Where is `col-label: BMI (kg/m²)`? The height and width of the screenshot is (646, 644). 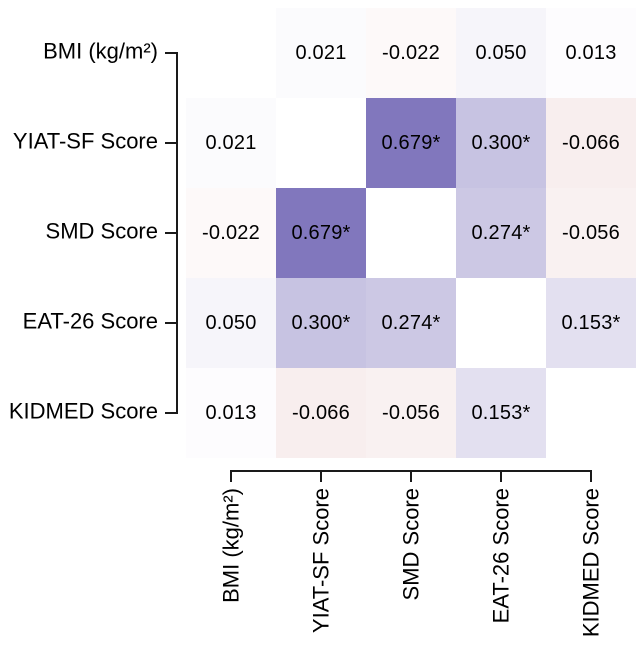 col-label: BMI (kg/m²) is located at coordinates (231, 545).